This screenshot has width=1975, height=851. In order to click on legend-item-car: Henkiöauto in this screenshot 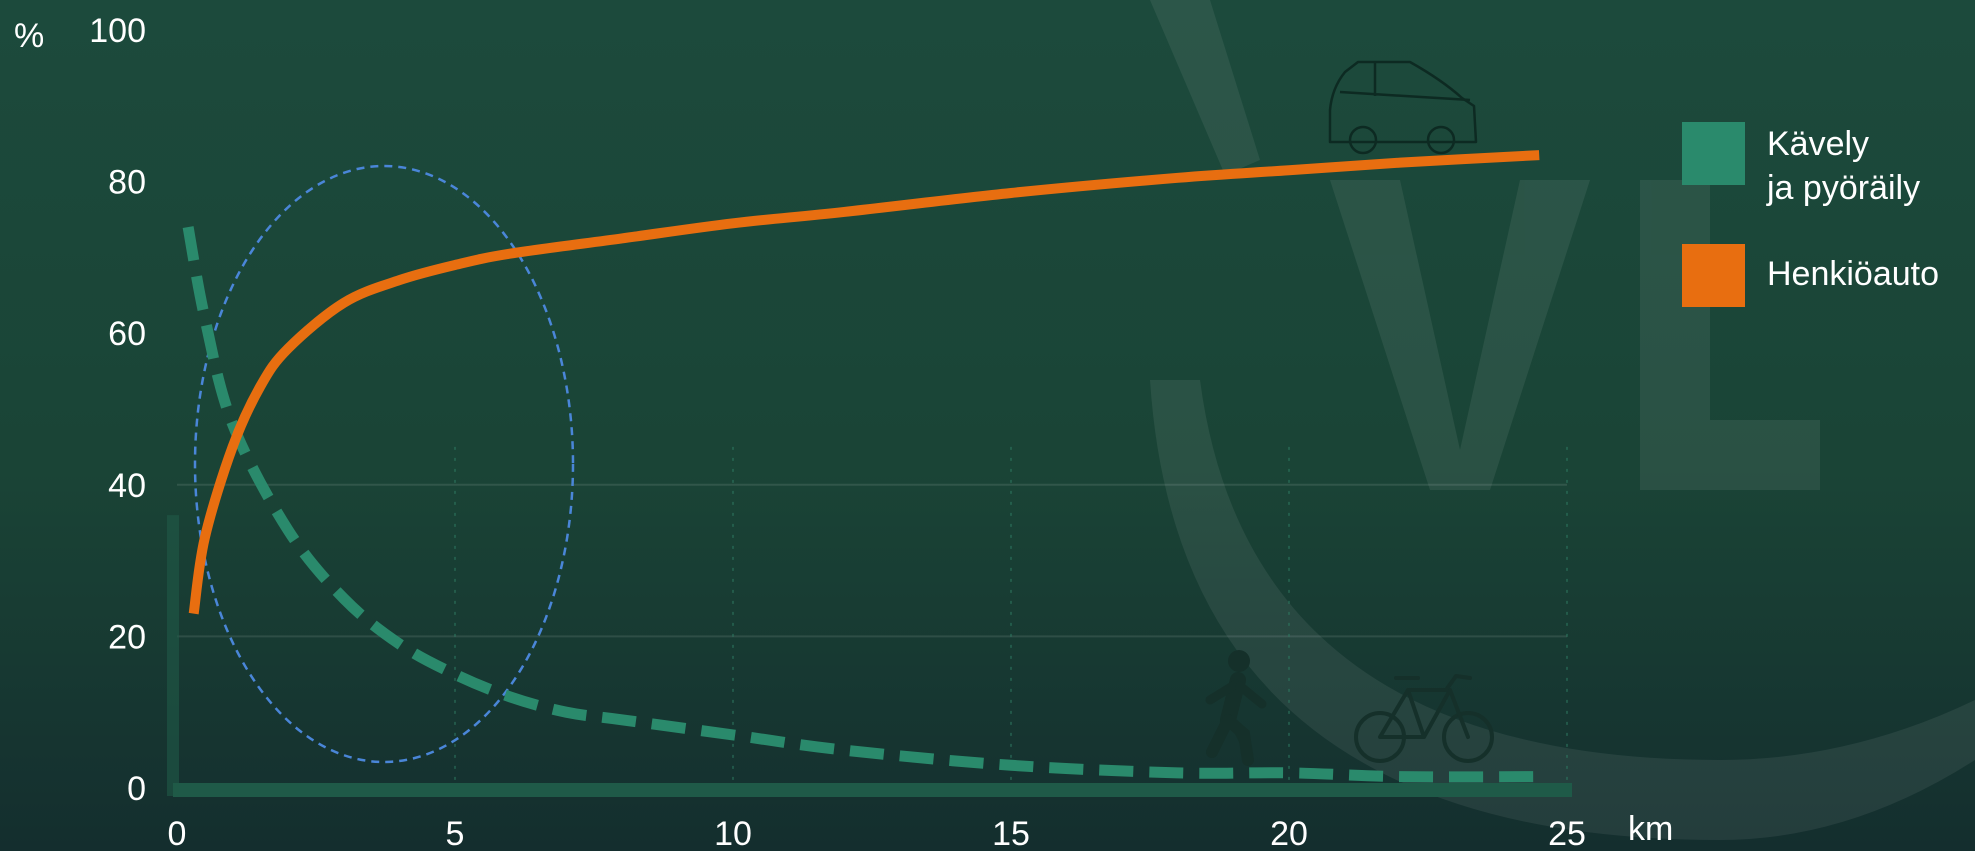, I will do `click(1810, 275)`.